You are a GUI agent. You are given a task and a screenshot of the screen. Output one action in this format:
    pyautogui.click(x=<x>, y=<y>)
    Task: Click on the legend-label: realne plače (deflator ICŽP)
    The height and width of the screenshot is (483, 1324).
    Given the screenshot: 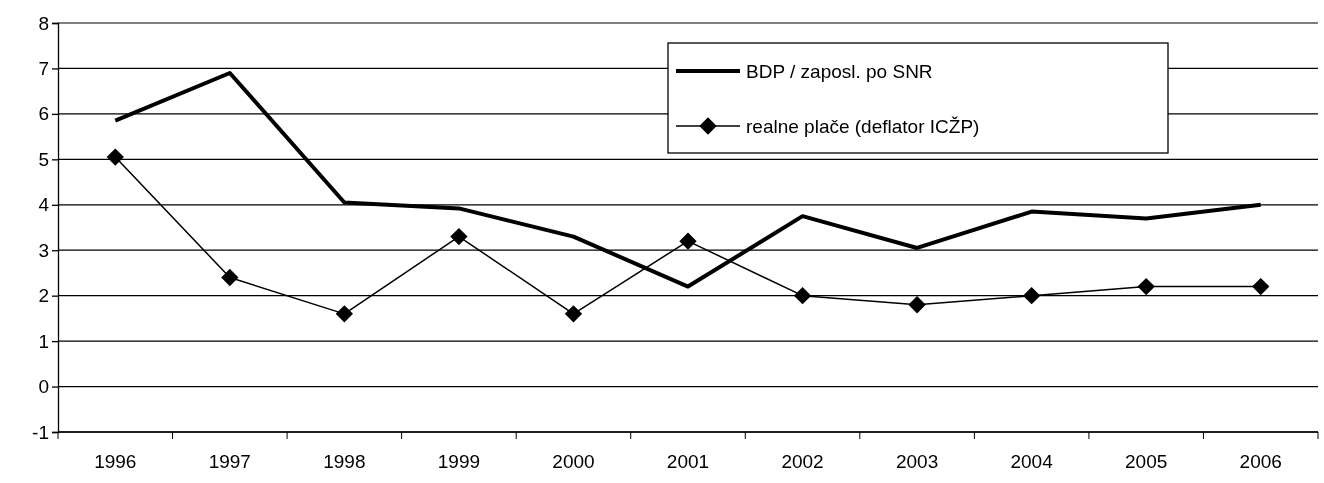 What is the action you would take?
    pyautogui.click(x=863, y=126)
    